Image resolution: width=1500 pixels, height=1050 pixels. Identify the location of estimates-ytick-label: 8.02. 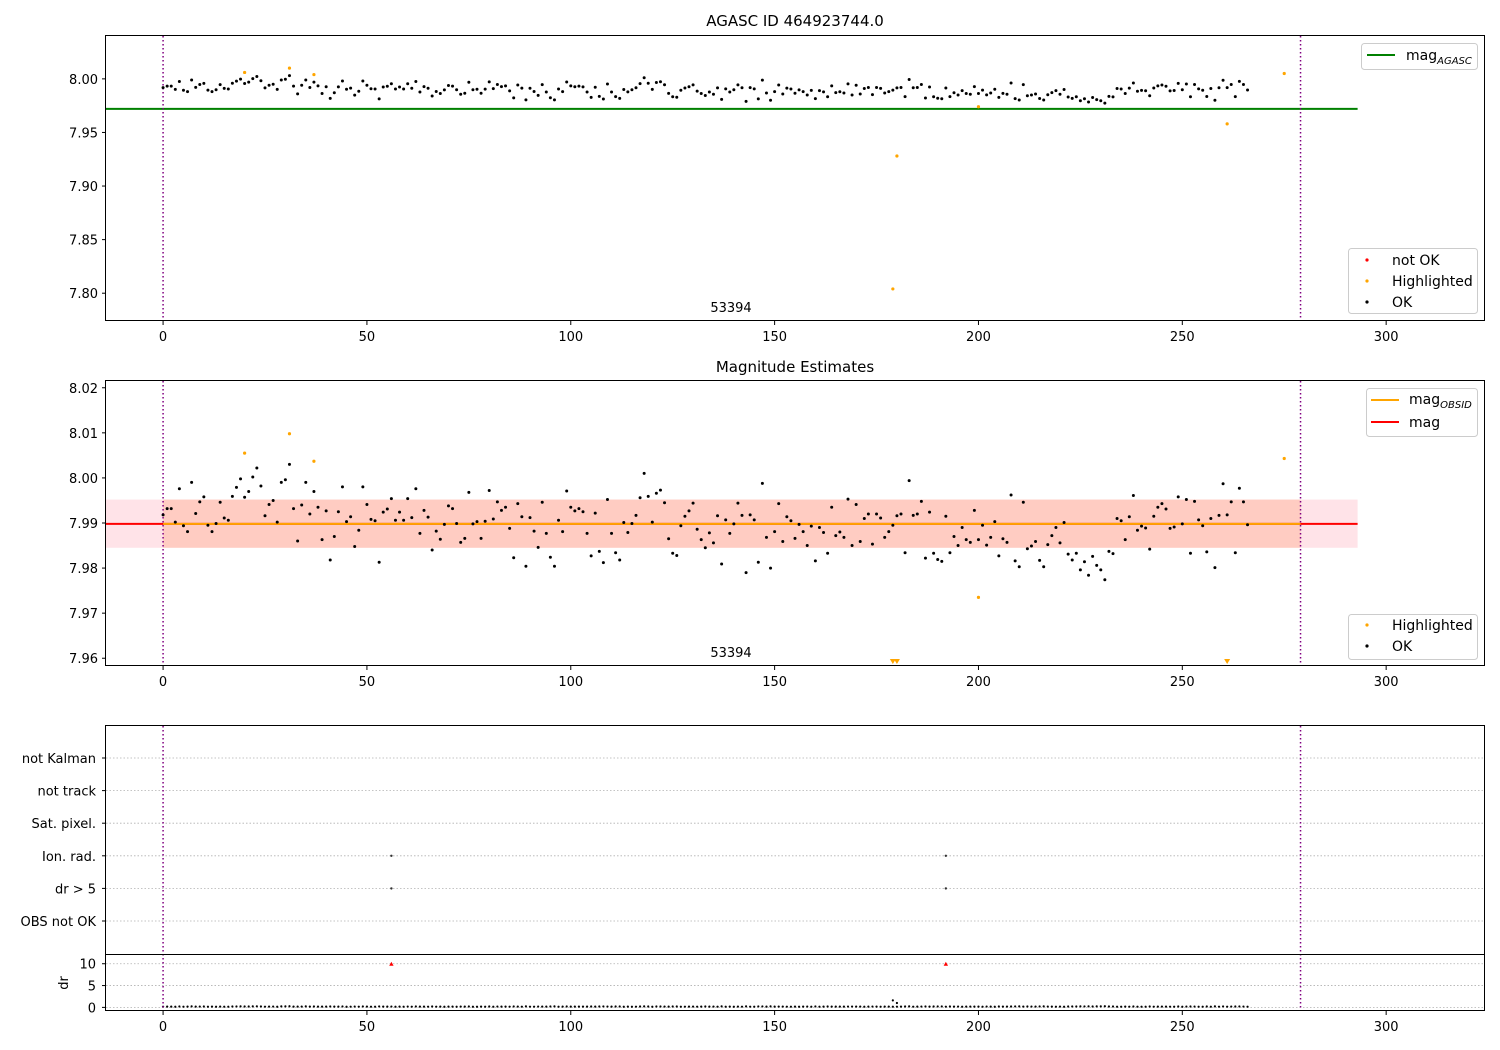
(83, 389).